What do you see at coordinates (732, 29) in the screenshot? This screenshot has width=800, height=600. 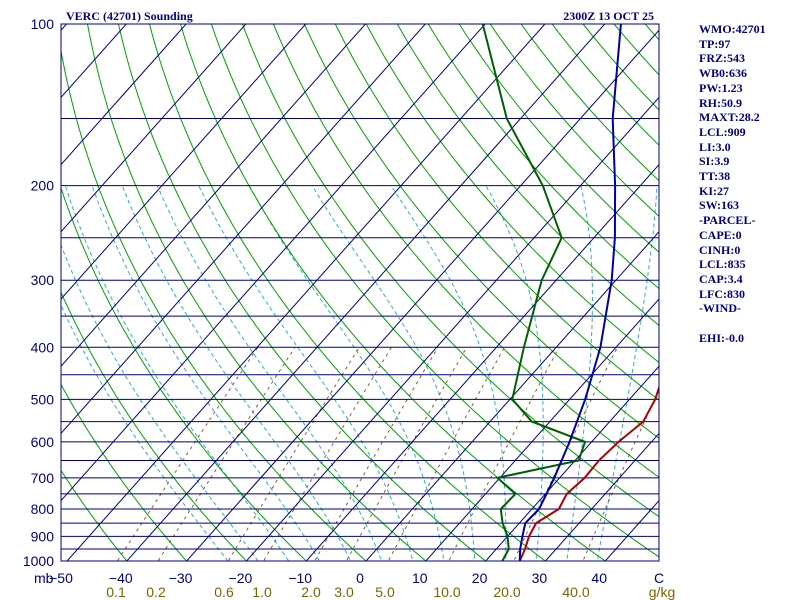 I see `stat-wmo: WMO:42701` at bounding box center [732, 29].